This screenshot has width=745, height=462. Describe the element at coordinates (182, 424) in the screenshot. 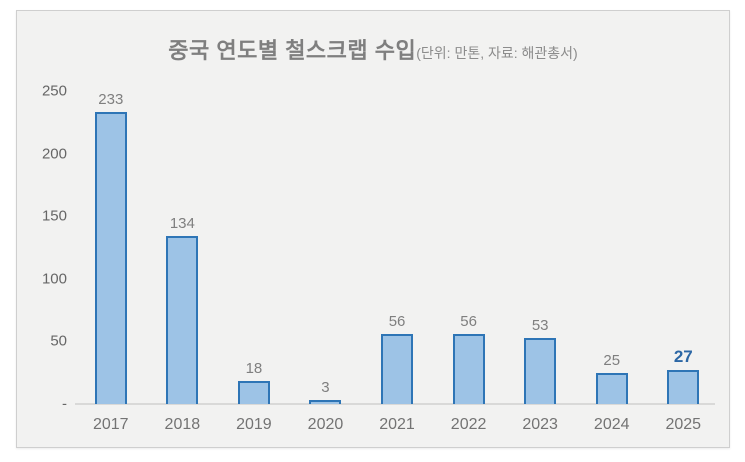

I see `x-label-2018: 2018` at that location.